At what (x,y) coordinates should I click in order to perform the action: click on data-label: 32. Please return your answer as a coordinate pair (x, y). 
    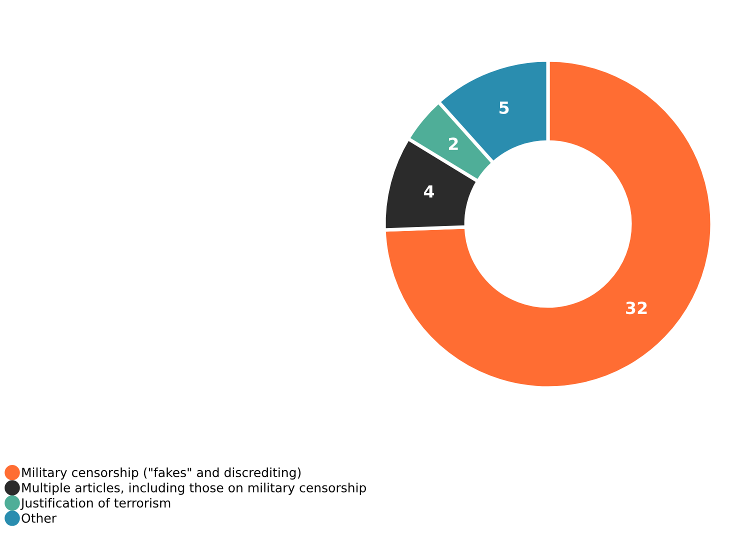
    Looking at the image, I should click on (636, 308).